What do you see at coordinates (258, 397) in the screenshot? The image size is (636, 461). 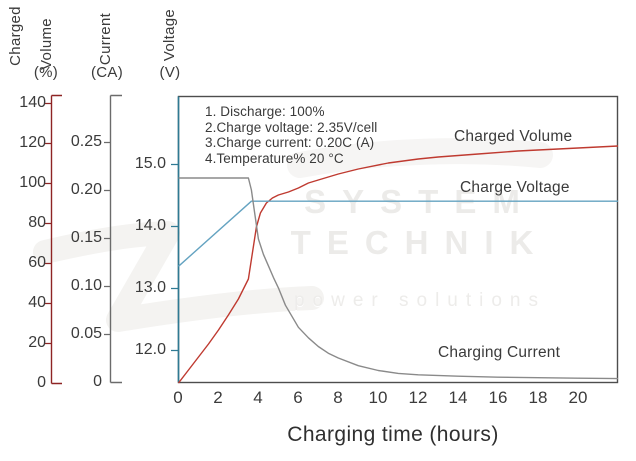 I see `x-tick: 4` at bounding box center [258, 397].